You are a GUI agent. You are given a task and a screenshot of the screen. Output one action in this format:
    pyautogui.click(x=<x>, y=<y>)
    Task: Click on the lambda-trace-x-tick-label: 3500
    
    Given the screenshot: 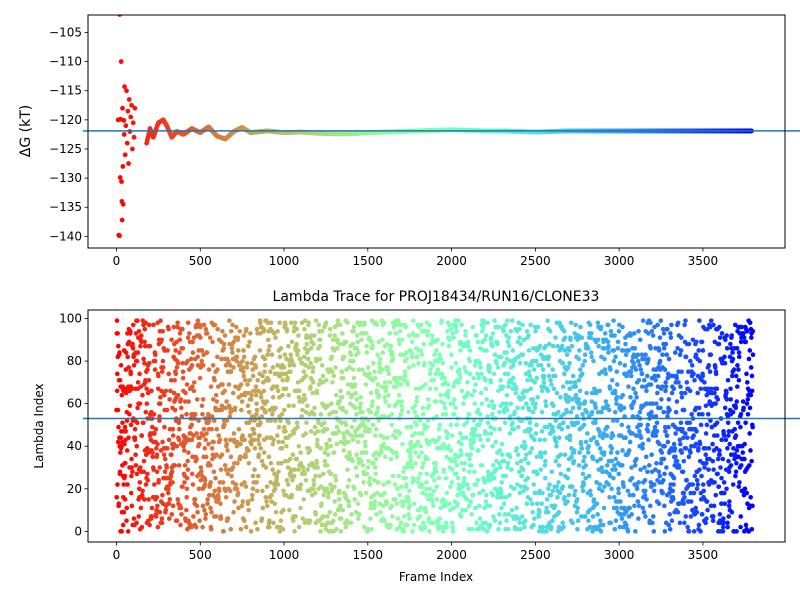 What is the action you would take?
    pyautogui.click(x=703, y=555)
    